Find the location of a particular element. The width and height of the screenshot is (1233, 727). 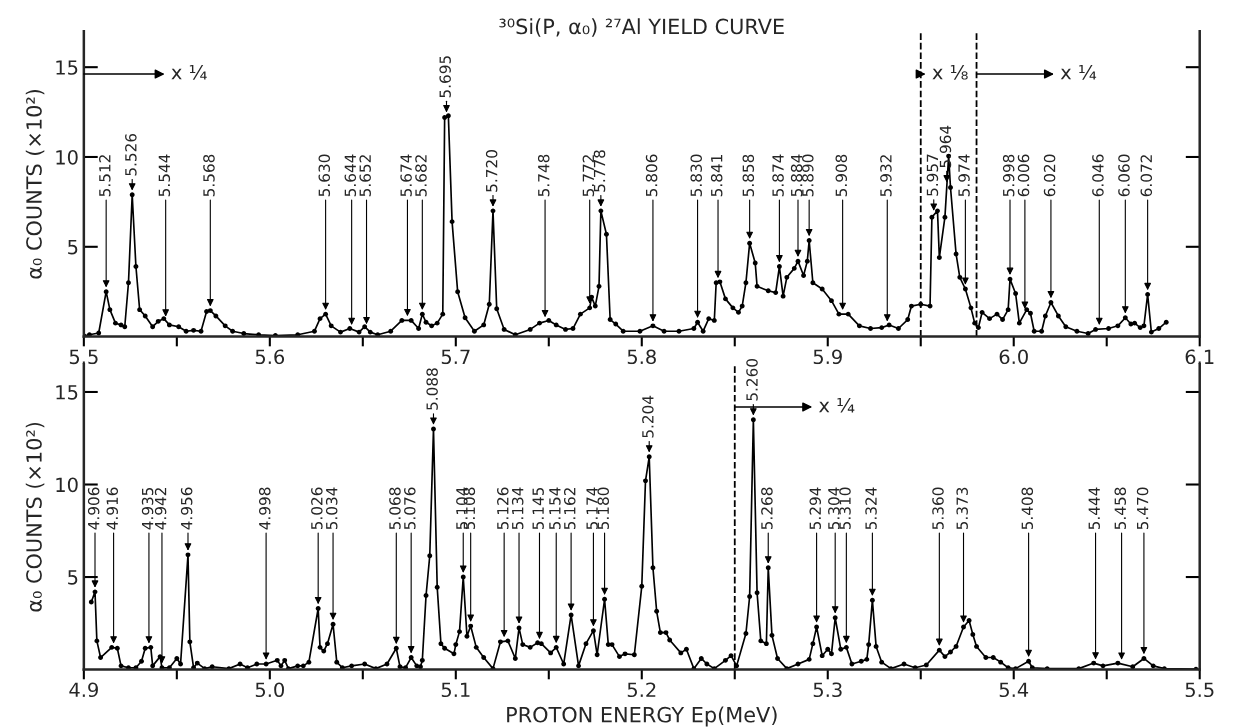

annotation: 5.720 is located at coordinates (491, 171).